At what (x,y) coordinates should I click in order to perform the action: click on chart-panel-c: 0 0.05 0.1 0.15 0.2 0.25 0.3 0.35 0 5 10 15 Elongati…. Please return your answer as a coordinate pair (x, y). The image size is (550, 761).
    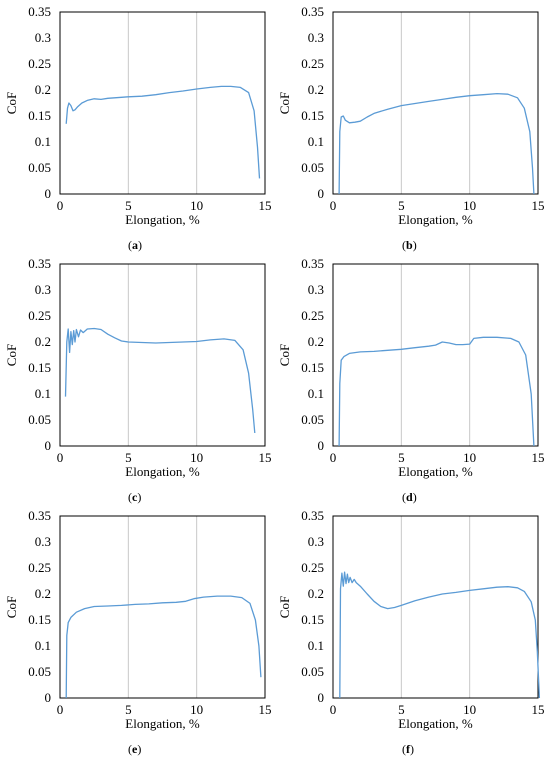
    Looking at the image, I should click on (138, 367).